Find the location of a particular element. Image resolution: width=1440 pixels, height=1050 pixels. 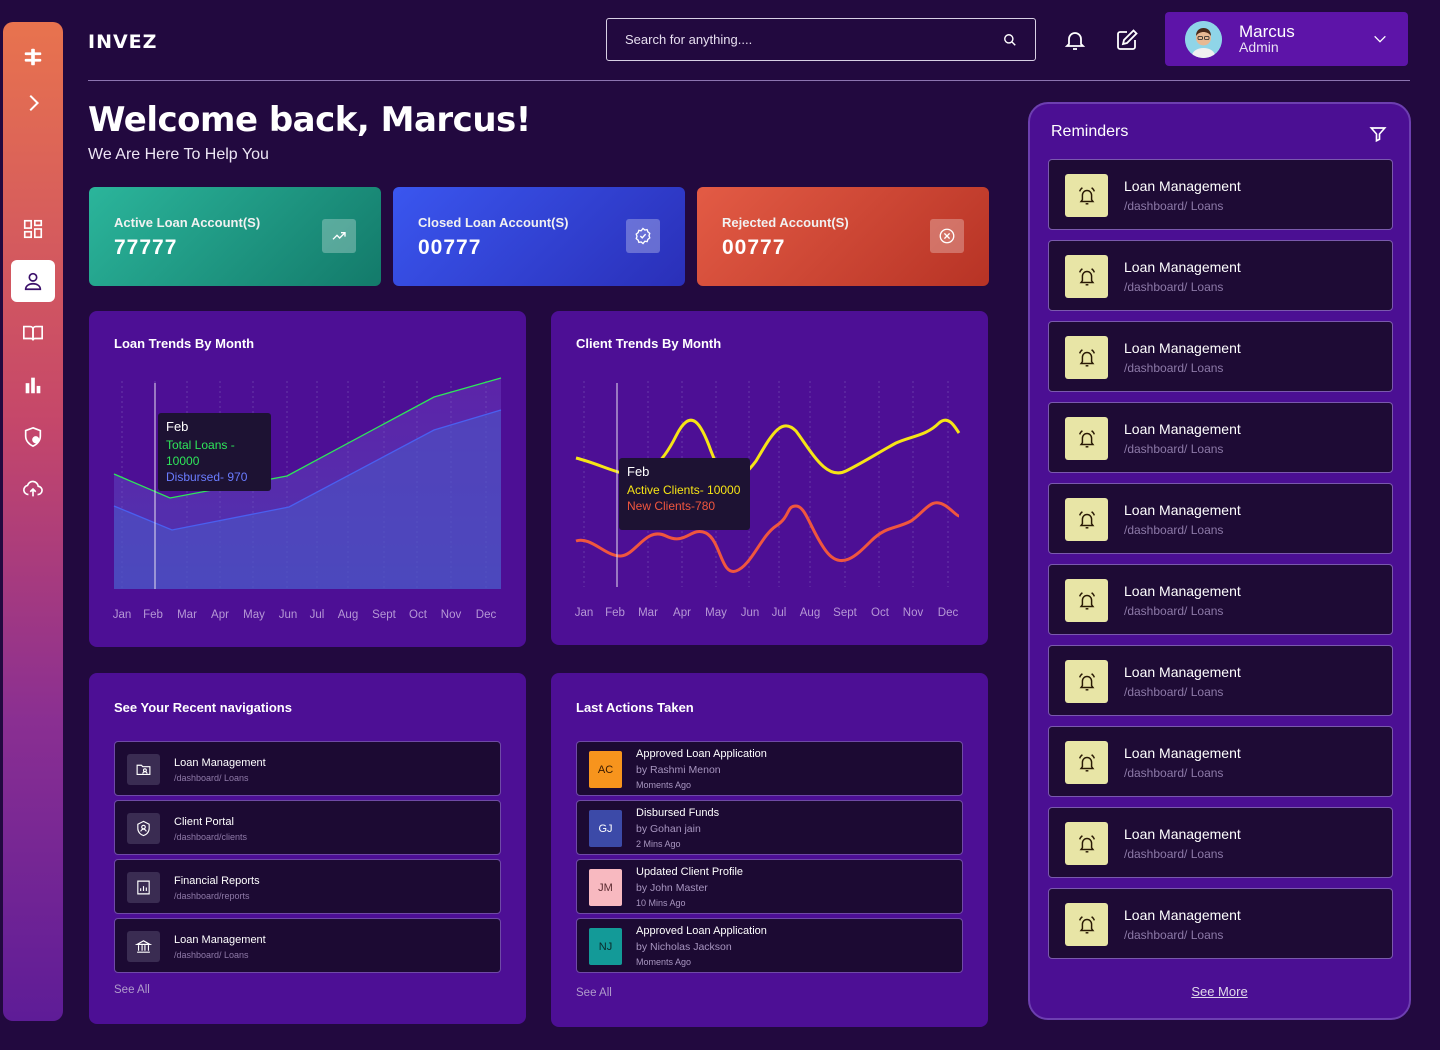

stat-value: 77777 is located at coordinates (146, 247).